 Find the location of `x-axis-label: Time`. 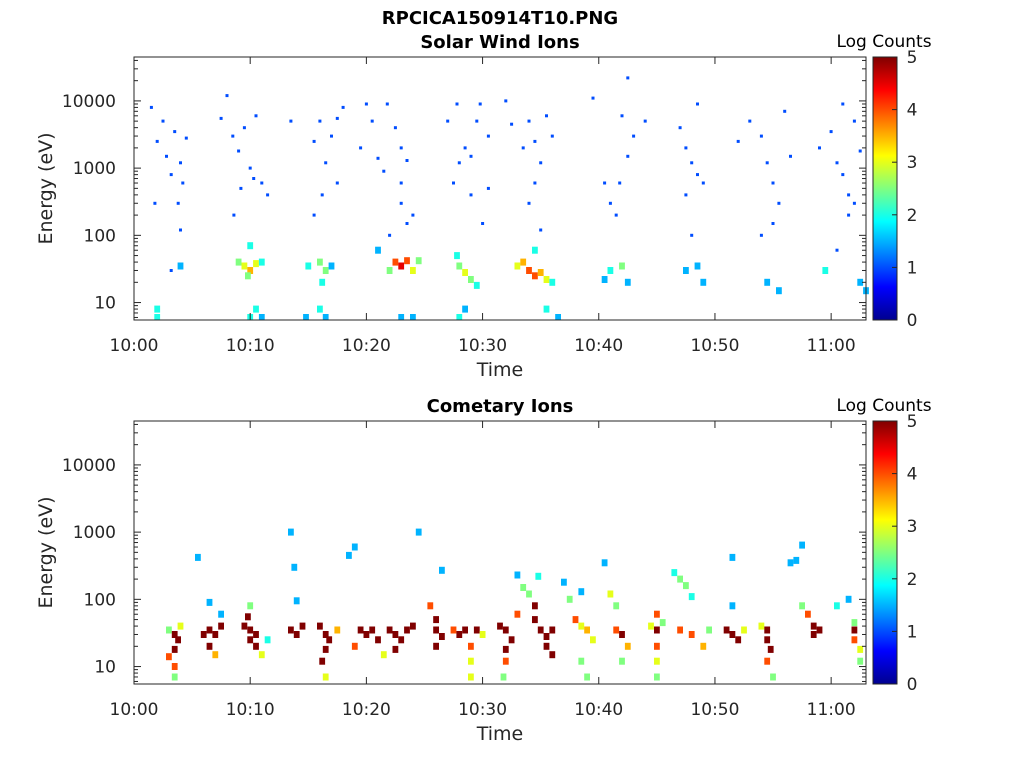

x-axis-label: Time is located at coordinates (500, 370).